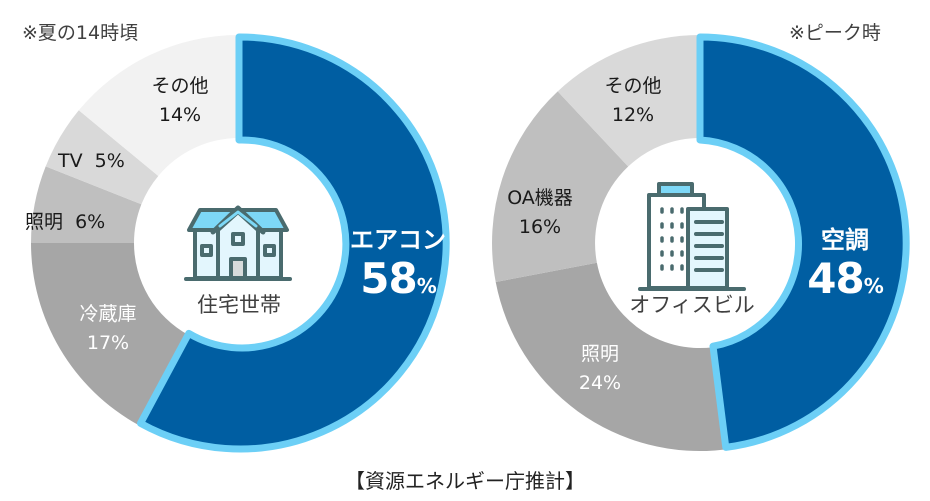 The height and width of the screenshot is (501, 930). I want to click on left-highlight-value: 58%, so click(398, 278).